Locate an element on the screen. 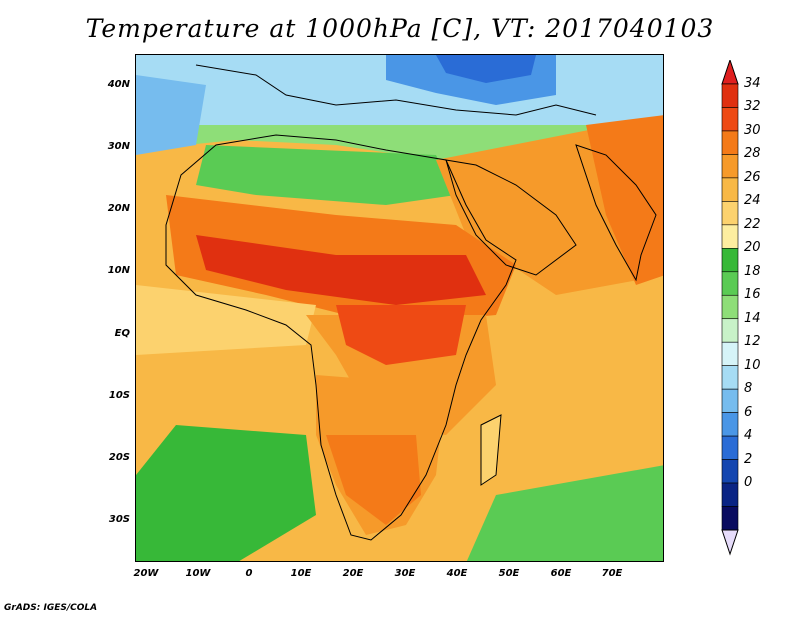 The image size is (800, 618). colorbar-tick-label: 4 is located at coordinates (748, 436).